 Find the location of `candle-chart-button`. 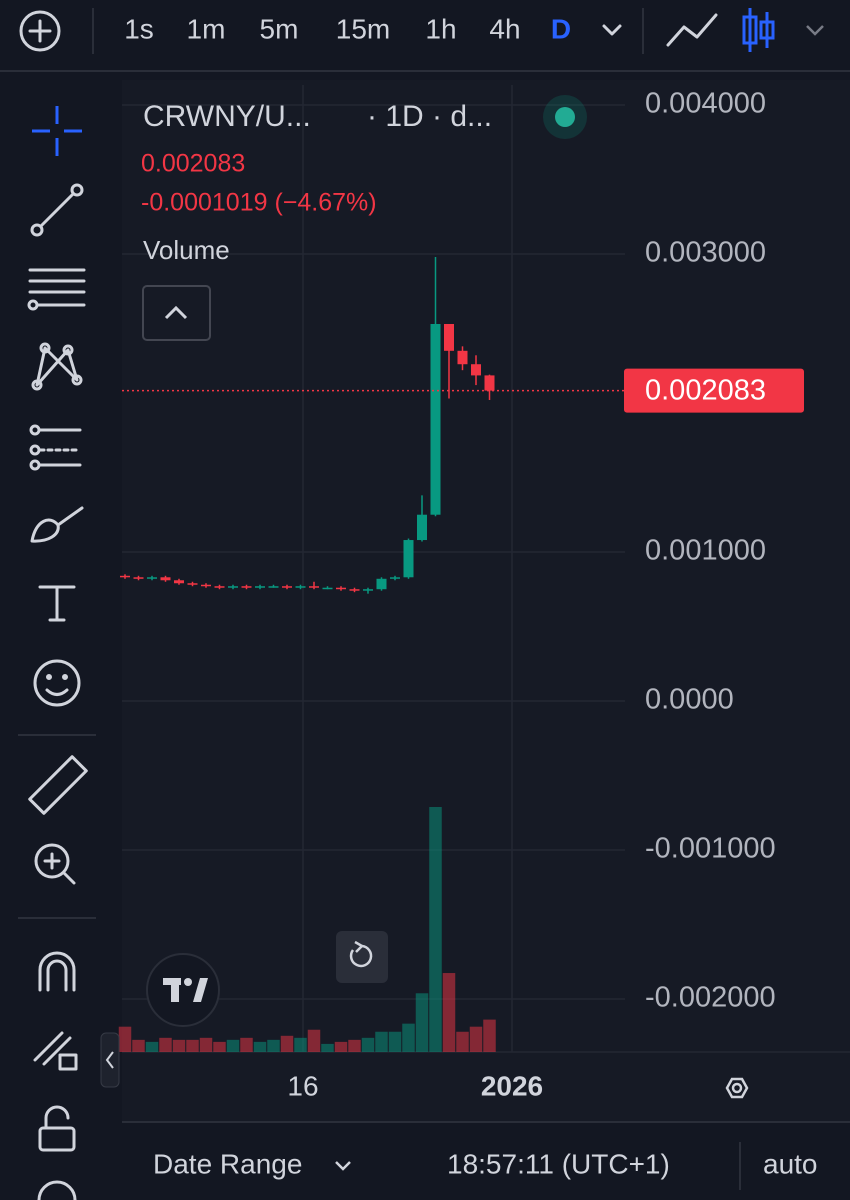

candle-chart-button is located at coordinates (758, 30).